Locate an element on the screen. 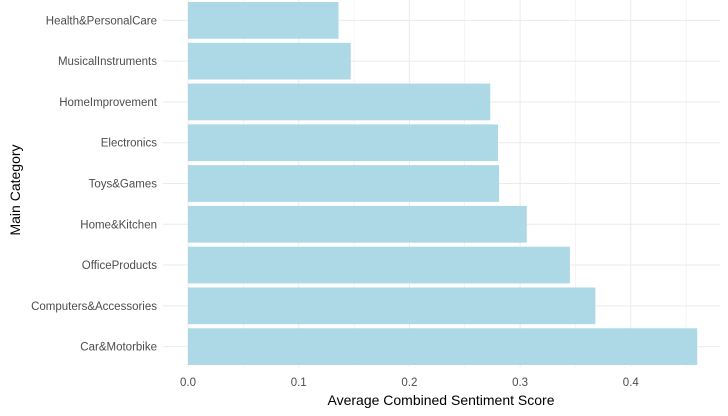  x-tick-labels: 0.0 0.1 0.2 0.3 0.4 is located at coordinates (409, 383).